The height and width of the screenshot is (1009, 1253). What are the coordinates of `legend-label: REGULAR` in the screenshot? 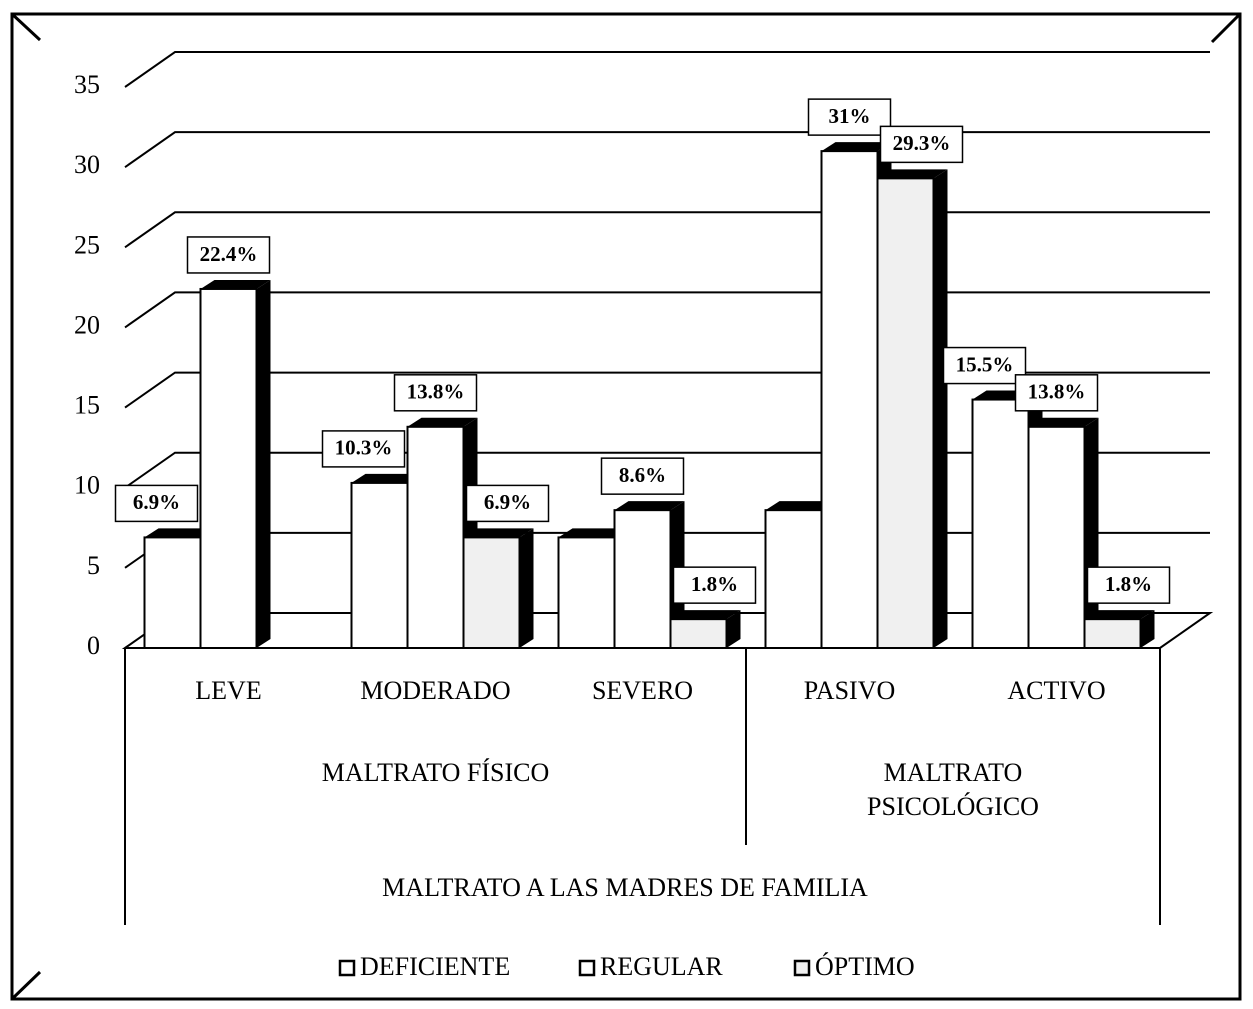 It's located at (661, 966).